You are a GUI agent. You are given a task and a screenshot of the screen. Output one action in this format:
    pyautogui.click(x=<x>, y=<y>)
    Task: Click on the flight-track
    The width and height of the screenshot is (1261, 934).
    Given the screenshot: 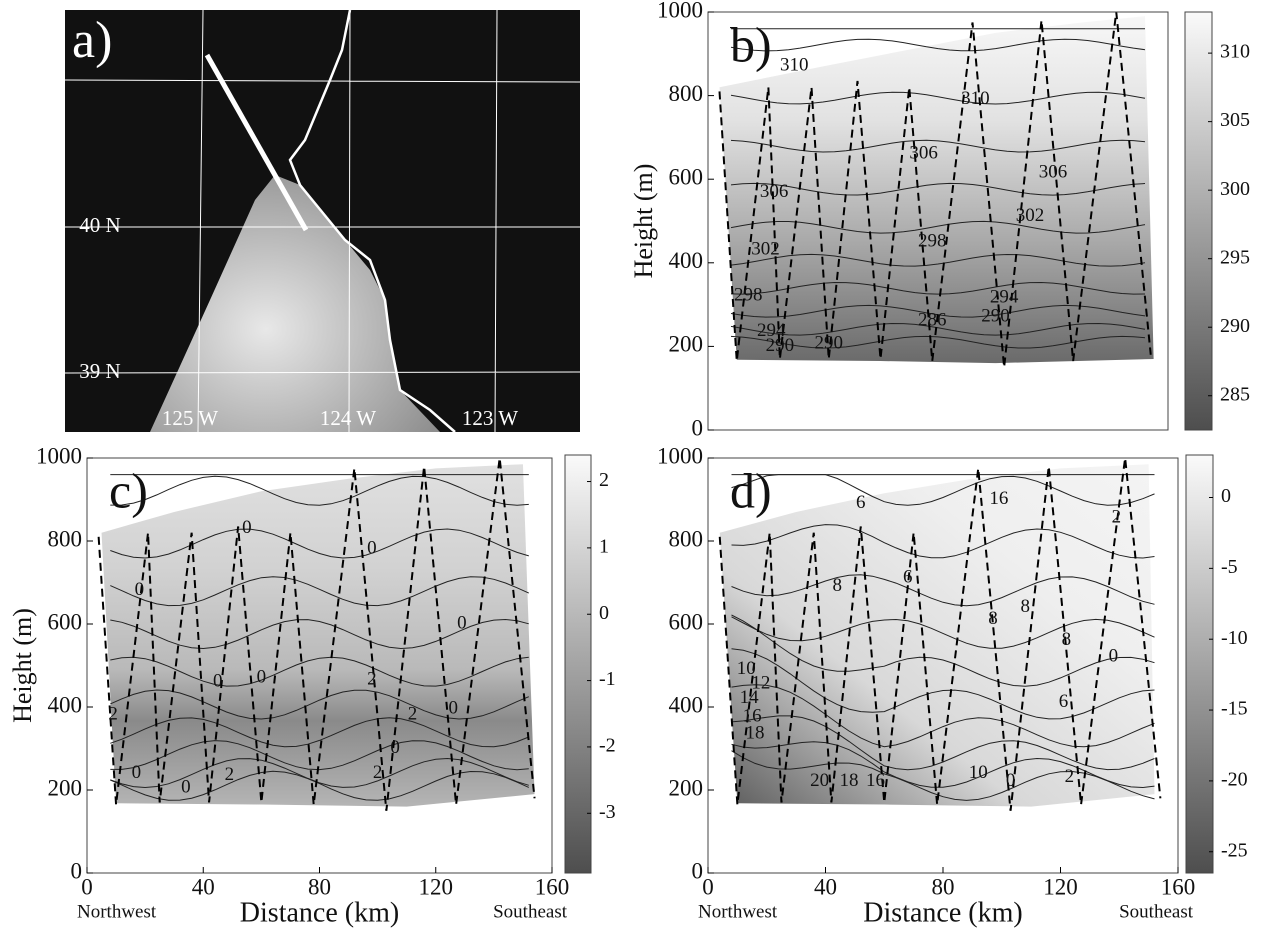 What is the action you would take?
    pyautogui.click(x=256, y=142)
    